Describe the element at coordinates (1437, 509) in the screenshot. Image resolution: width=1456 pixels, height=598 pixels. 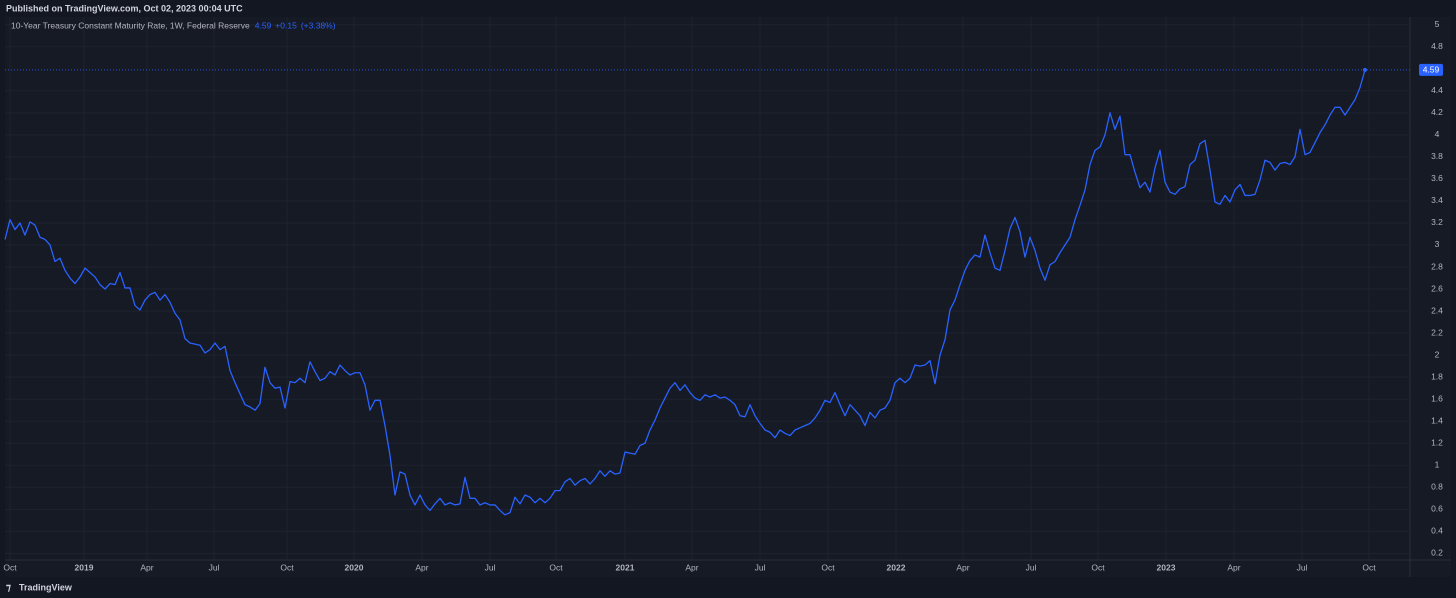
I see `y-tick-label: 0.6` at that location.